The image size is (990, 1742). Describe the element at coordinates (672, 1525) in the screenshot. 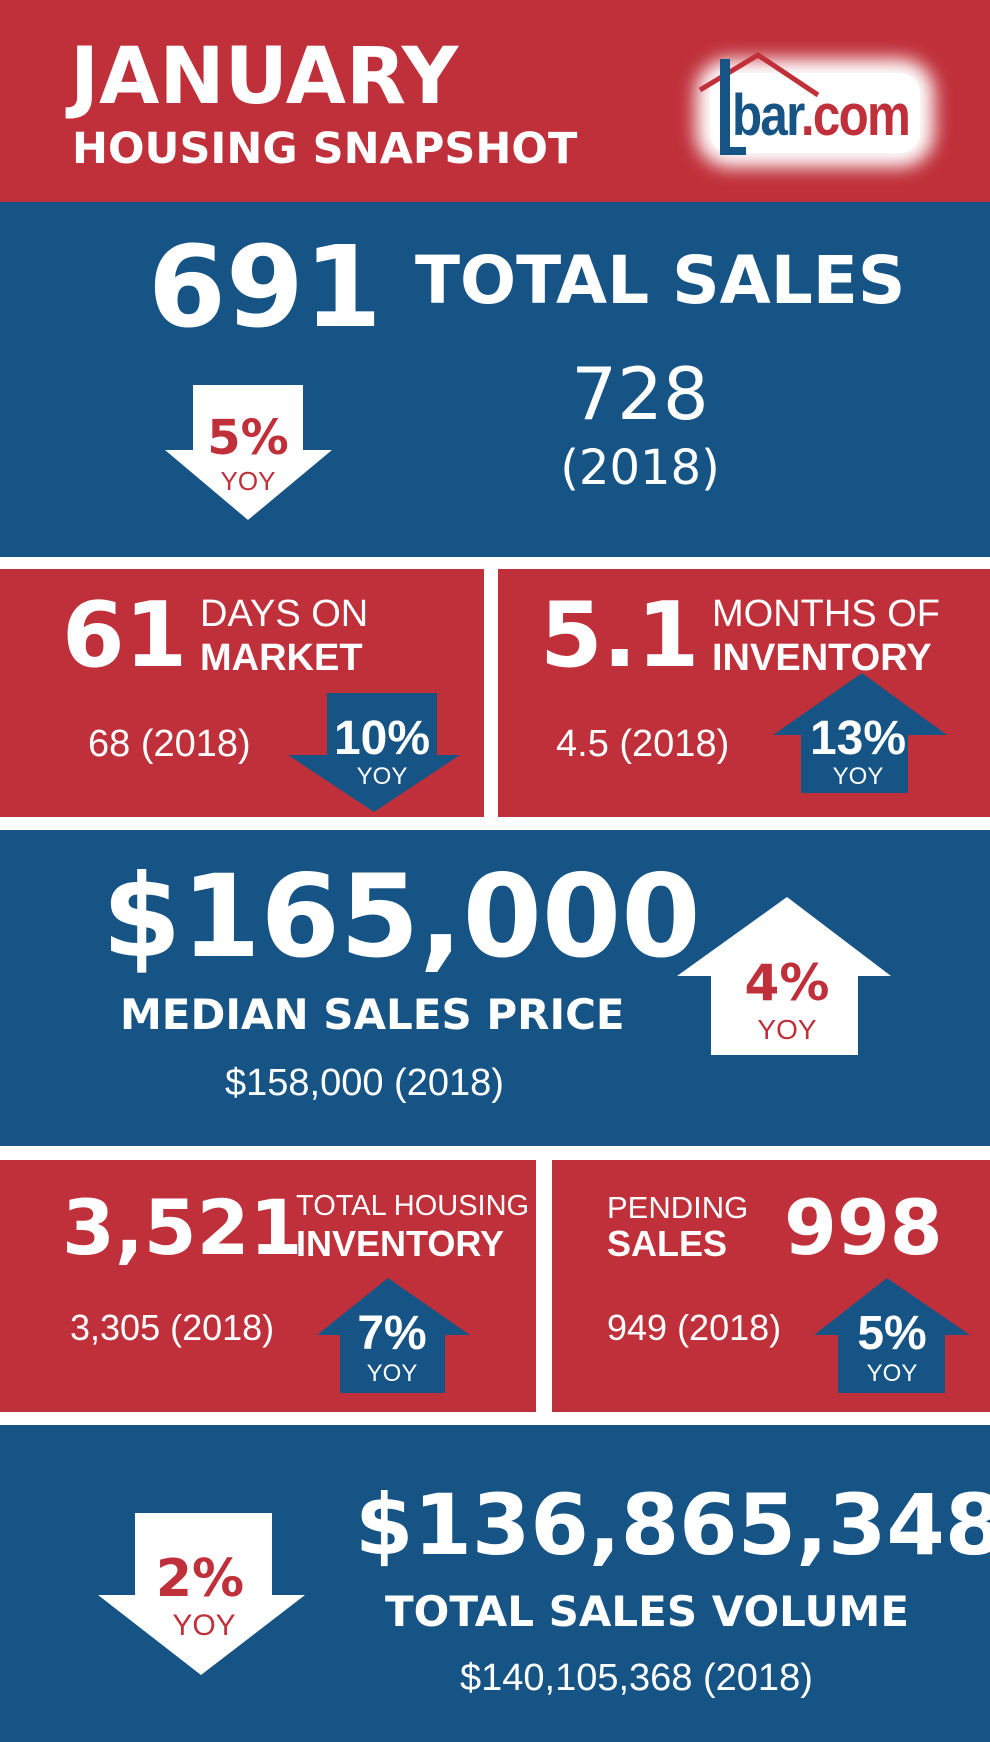

I see `sales-volume-value: $136,865,348` at that location.